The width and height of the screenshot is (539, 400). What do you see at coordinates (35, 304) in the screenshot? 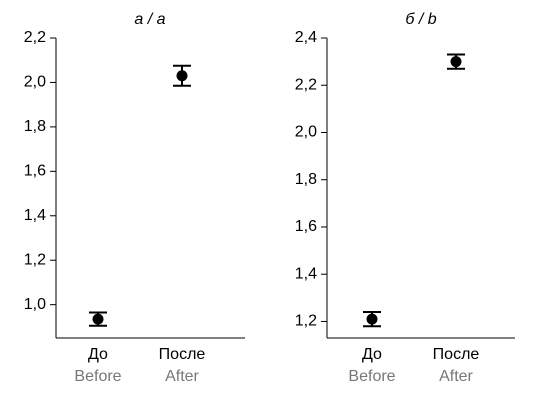
I see `y-tick-label: 1,0` at bounding box center [35, 304].